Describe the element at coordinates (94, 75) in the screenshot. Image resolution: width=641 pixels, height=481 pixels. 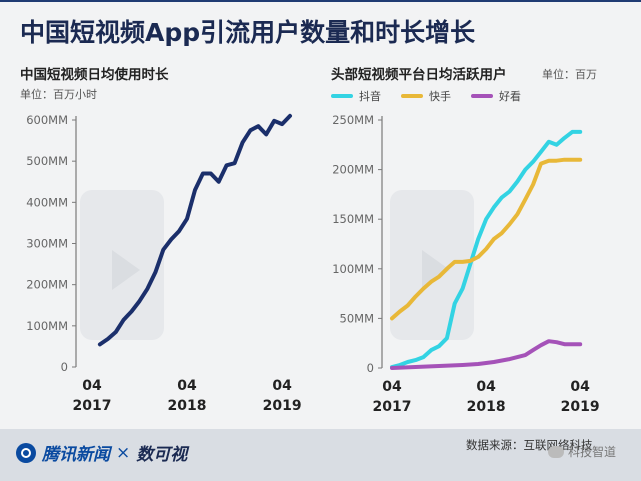
I see `left-chart-title: 中国短视频日均使用时长` at that location.